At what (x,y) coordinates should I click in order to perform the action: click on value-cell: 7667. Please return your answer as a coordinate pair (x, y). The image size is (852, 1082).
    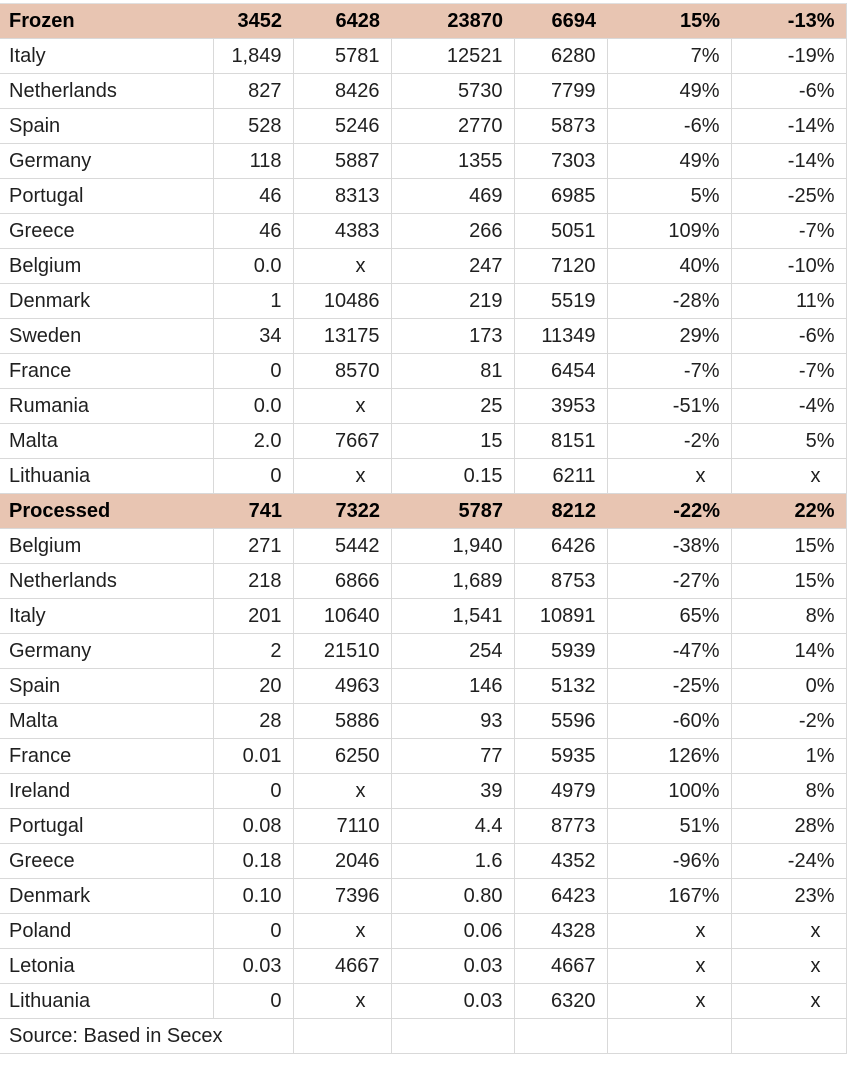
    Looking at the image, I should click on (342, 441).